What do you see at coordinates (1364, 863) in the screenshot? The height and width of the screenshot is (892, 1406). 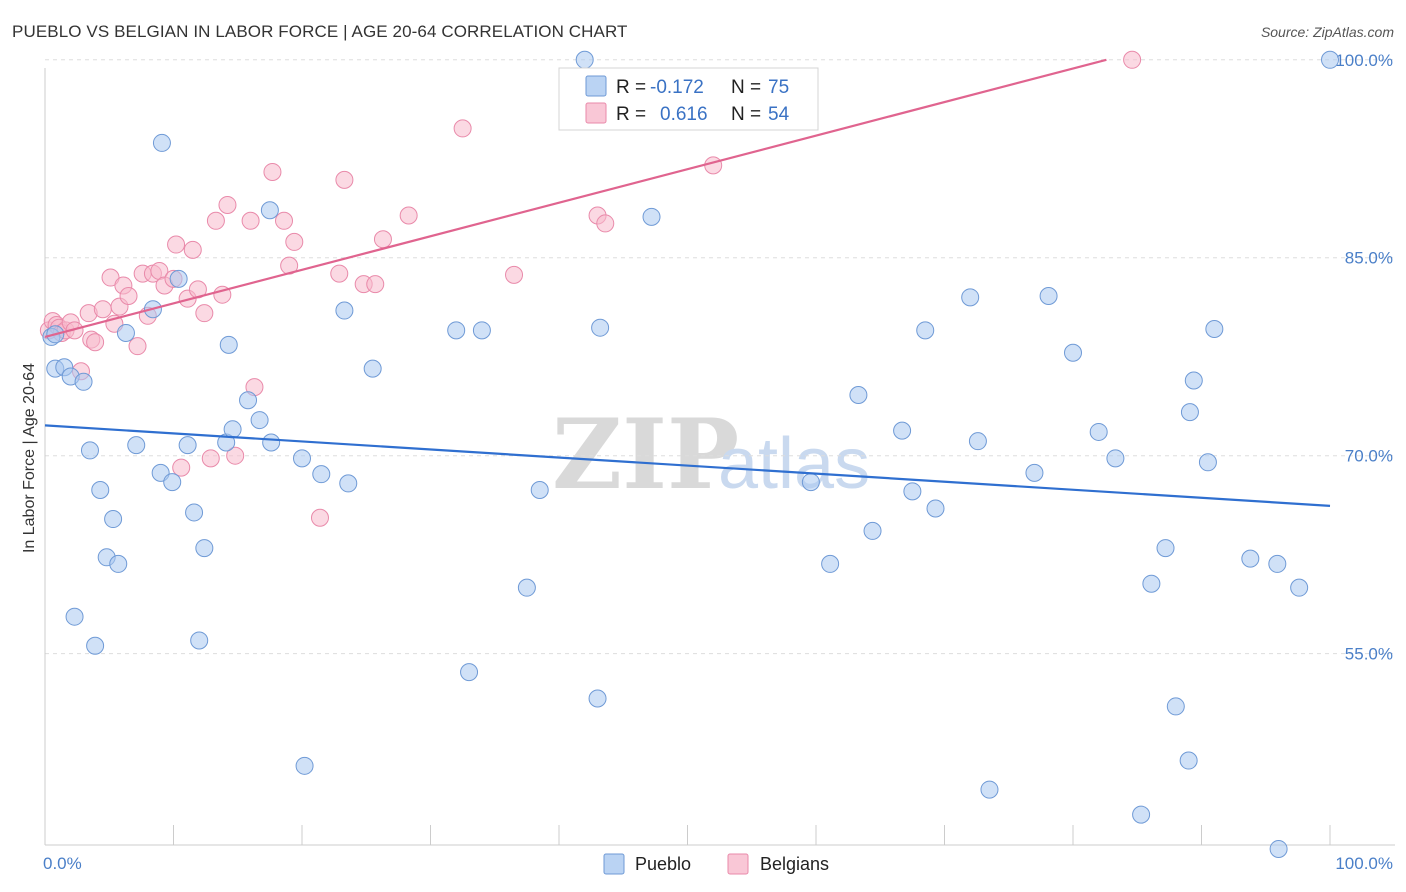 I see `x-tick-label: 100.0%` at bounding box center [1364, 863].